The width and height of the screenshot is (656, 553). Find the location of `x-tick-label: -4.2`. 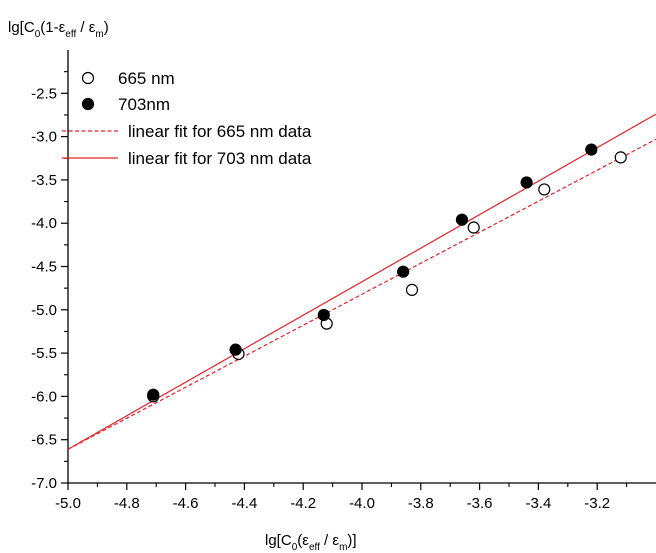

x-tick-label: -4.2 is located at coordinates (303, 503).